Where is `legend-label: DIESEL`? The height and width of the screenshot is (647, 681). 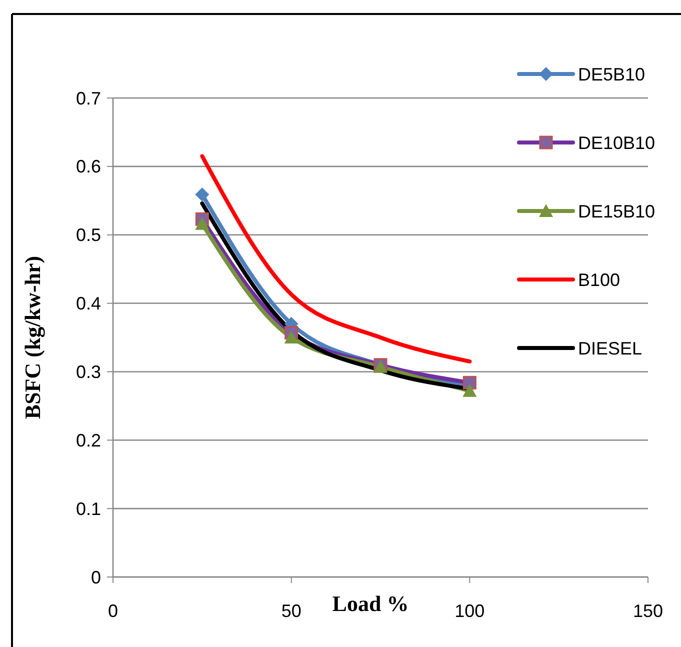 legend-label: DIESEL is located at coordinates (610, 348).